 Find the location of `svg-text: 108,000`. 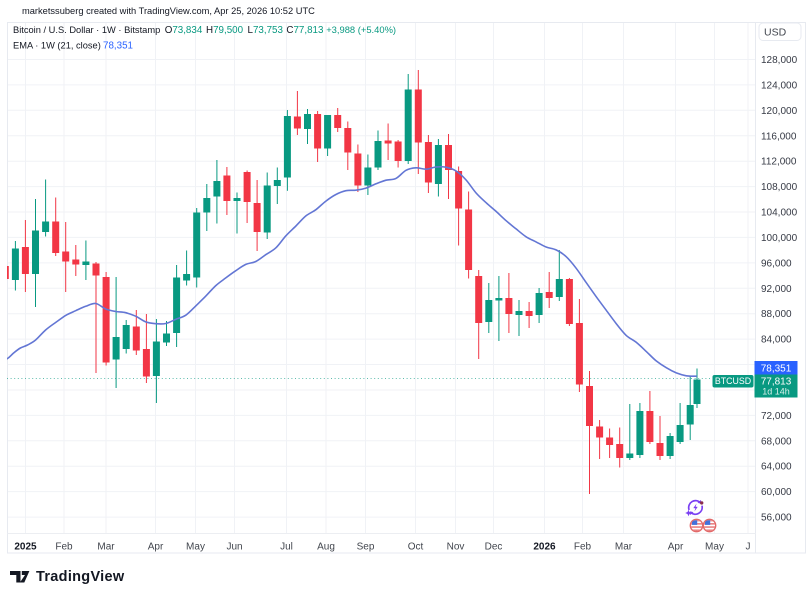

svg-text: 108,000 is located at coordinates (779, 187).